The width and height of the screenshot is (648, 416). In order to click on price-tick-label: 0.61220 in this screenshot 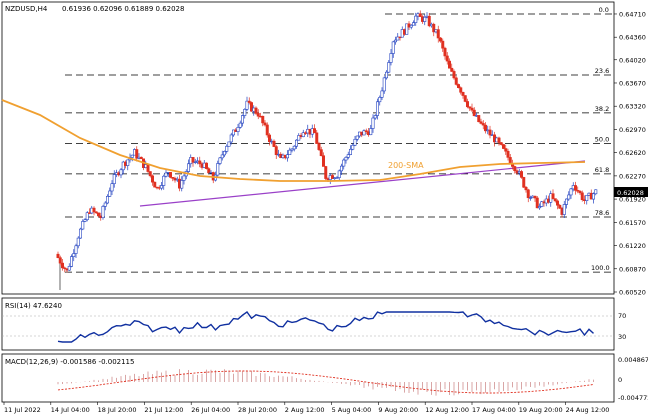, I will do `click(632, 246)`.